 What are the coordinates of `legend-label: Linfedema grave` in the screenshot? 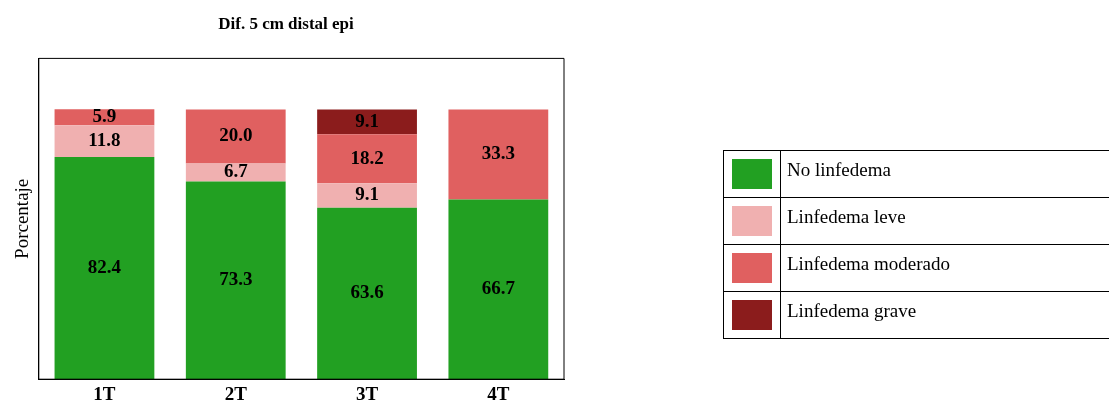 It's located at (852, 310).